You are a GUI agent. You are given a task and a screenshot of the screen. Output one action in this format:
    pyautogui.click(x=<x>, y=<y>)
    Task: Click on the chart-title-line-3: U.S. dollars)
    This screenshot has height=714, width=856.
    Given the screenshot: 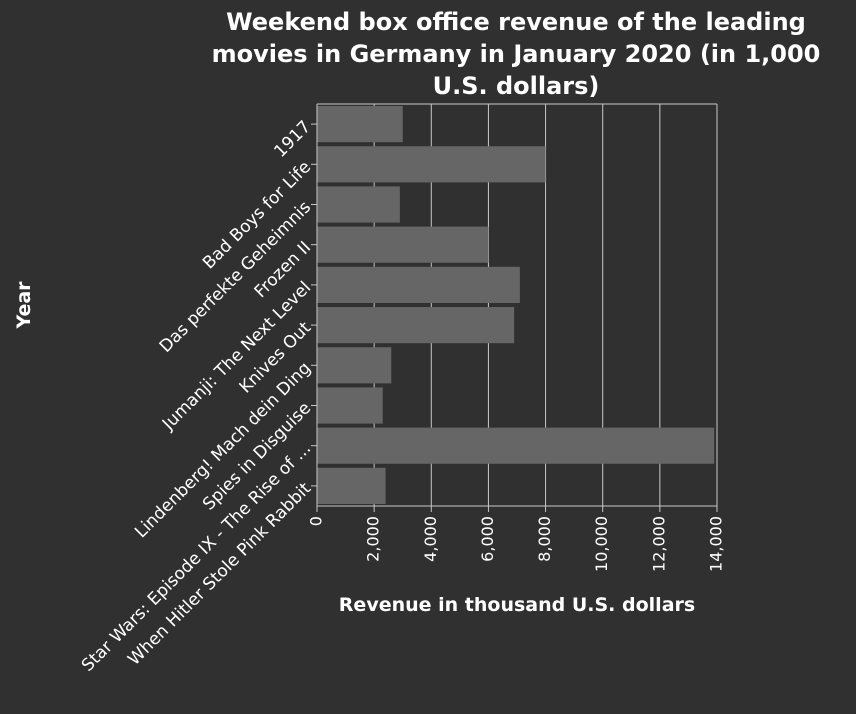 What is the action you would take?
    pyautogui.click(x=516, y=86)
    